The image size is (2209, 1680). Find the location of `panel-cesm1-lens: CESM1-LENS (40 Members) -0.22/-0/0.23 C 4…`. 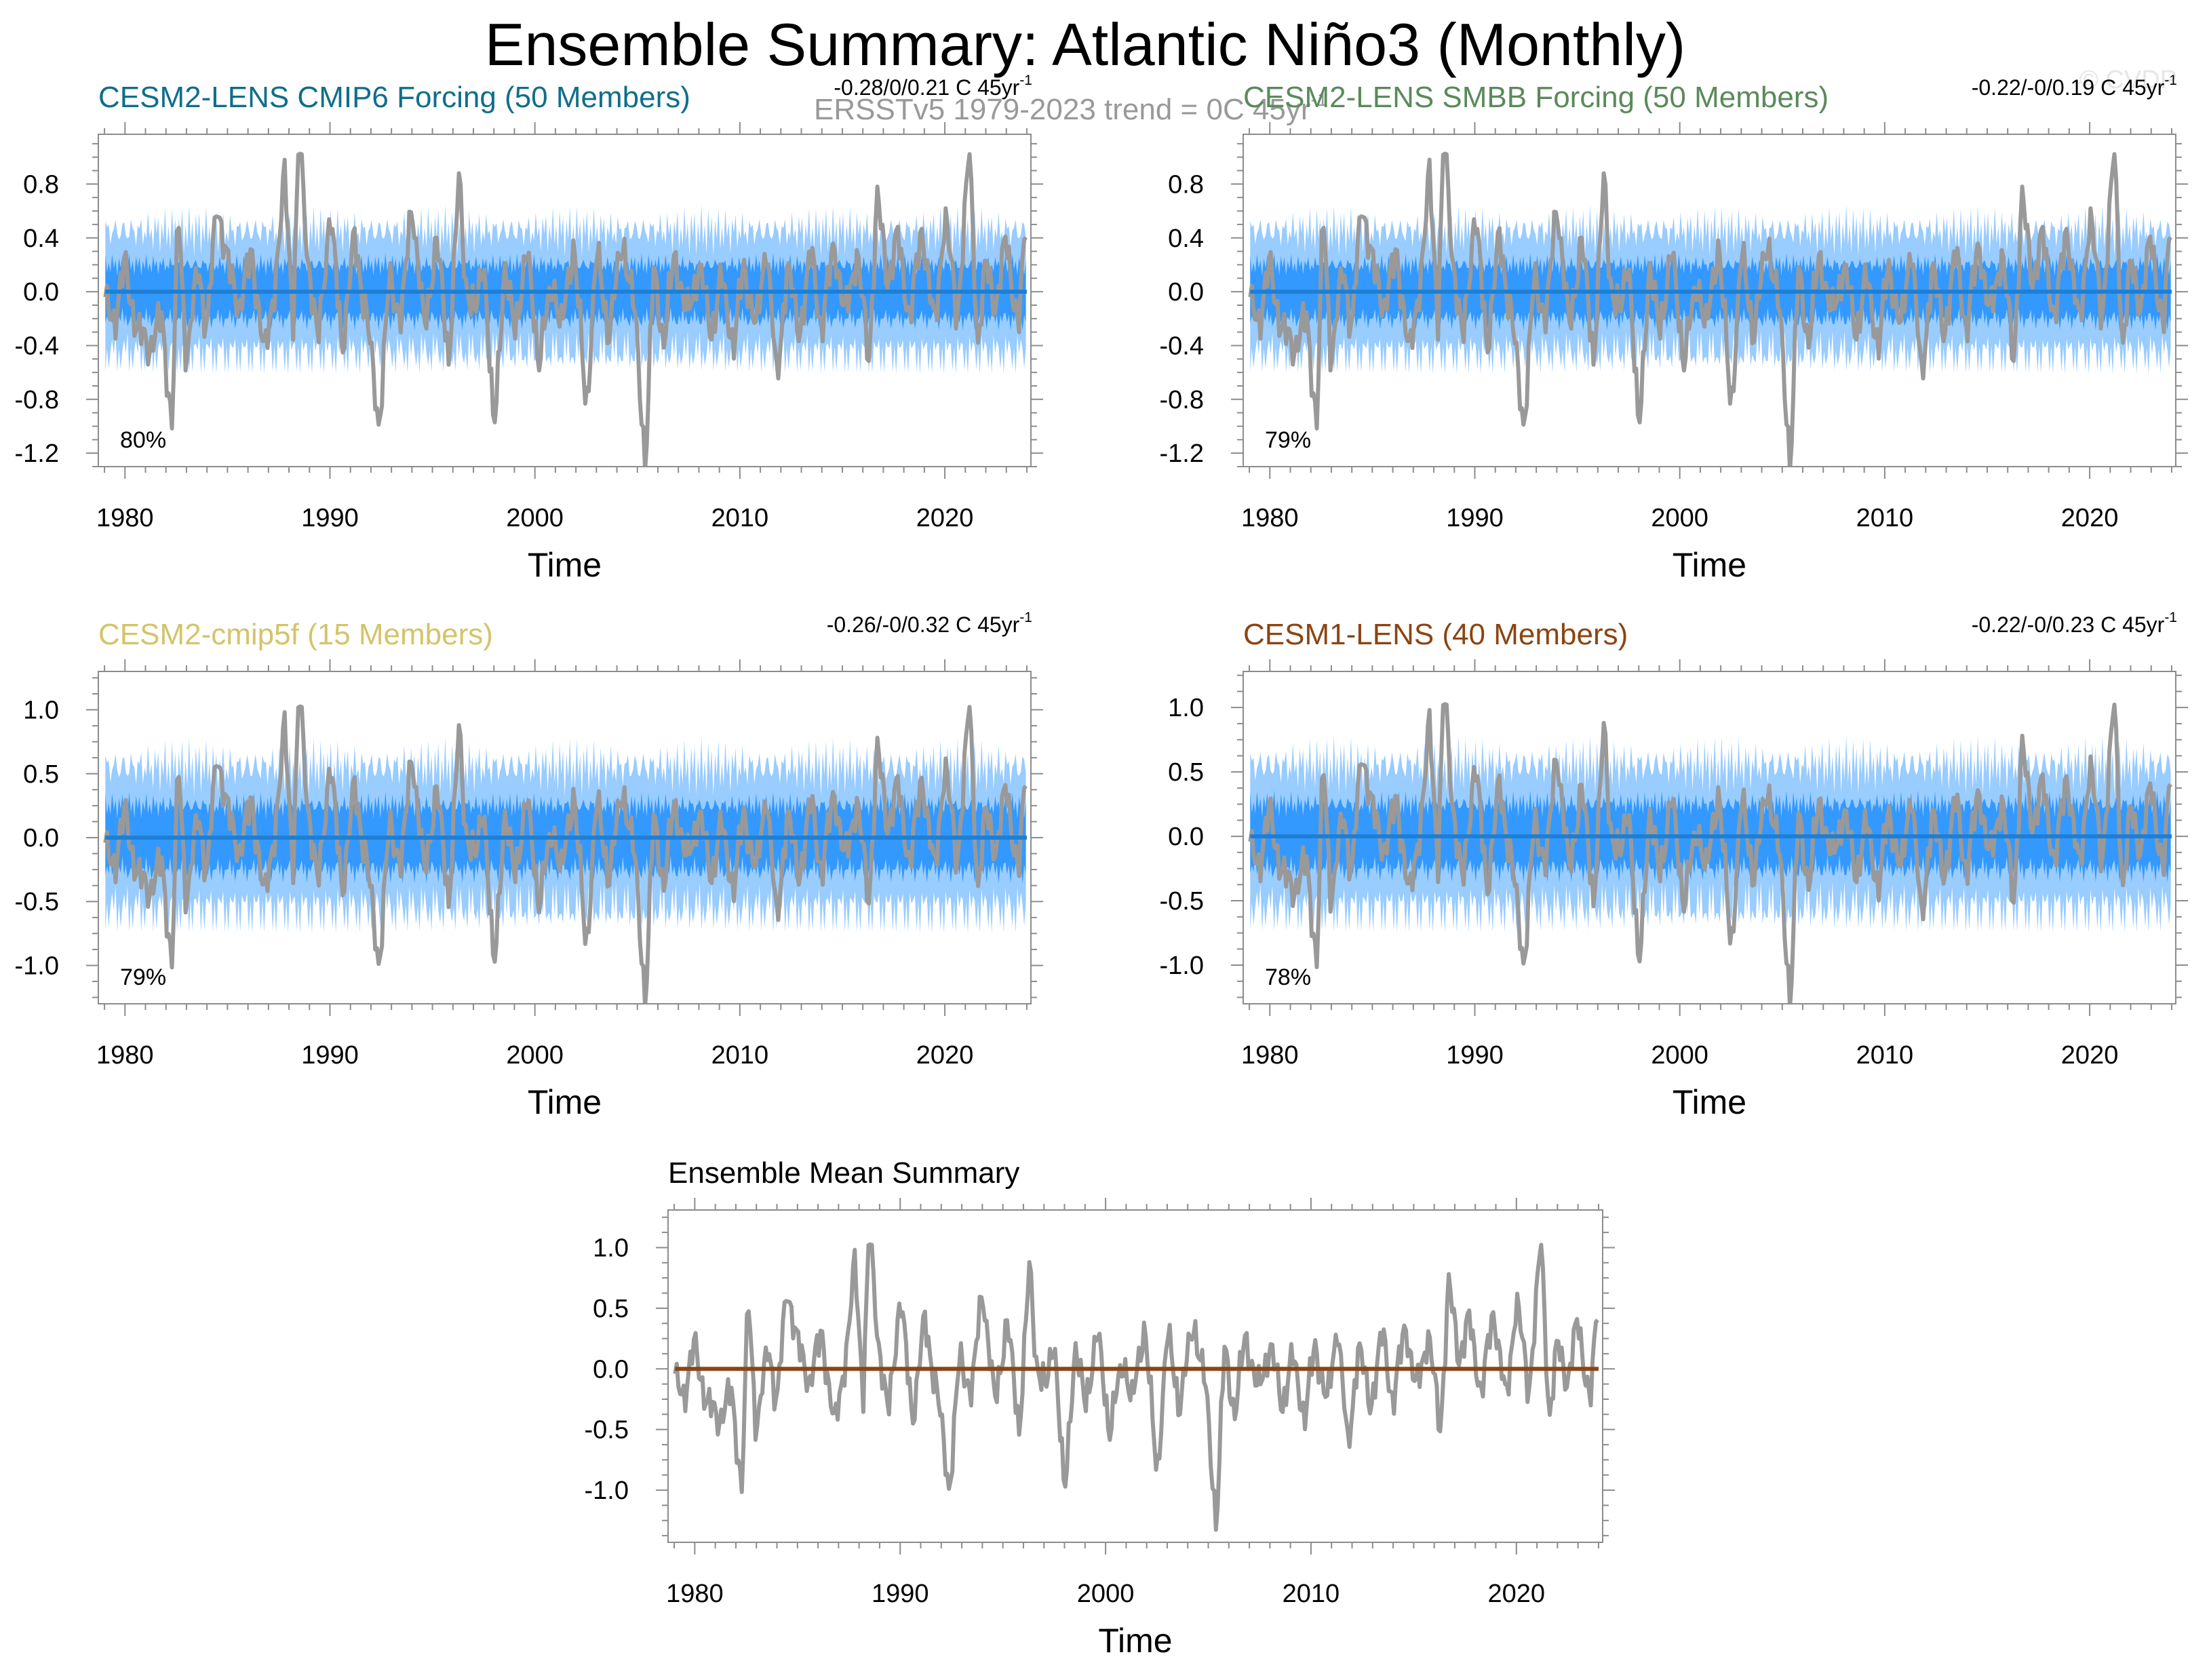

panel-cesm1-lens: CESM1-LENS (40 Members) -0.22/-0/0.23 C 4… is located at coordinates (1674, 866).